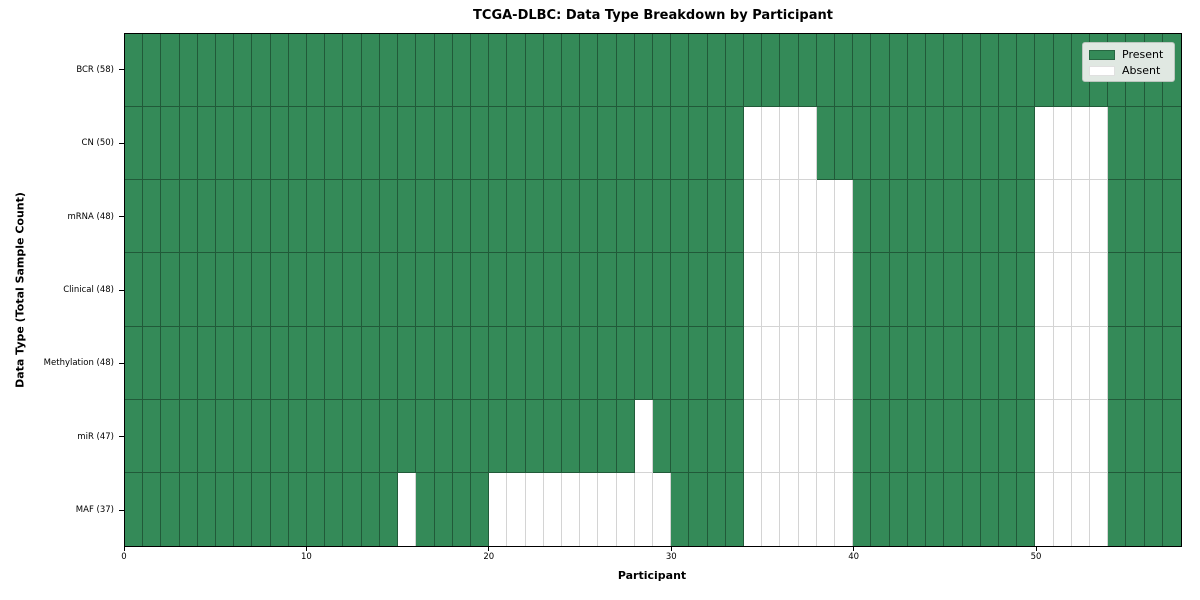  Describe the element at coordinates (121, 363) in the screenshot. I see `y-tick-mark` at that location.